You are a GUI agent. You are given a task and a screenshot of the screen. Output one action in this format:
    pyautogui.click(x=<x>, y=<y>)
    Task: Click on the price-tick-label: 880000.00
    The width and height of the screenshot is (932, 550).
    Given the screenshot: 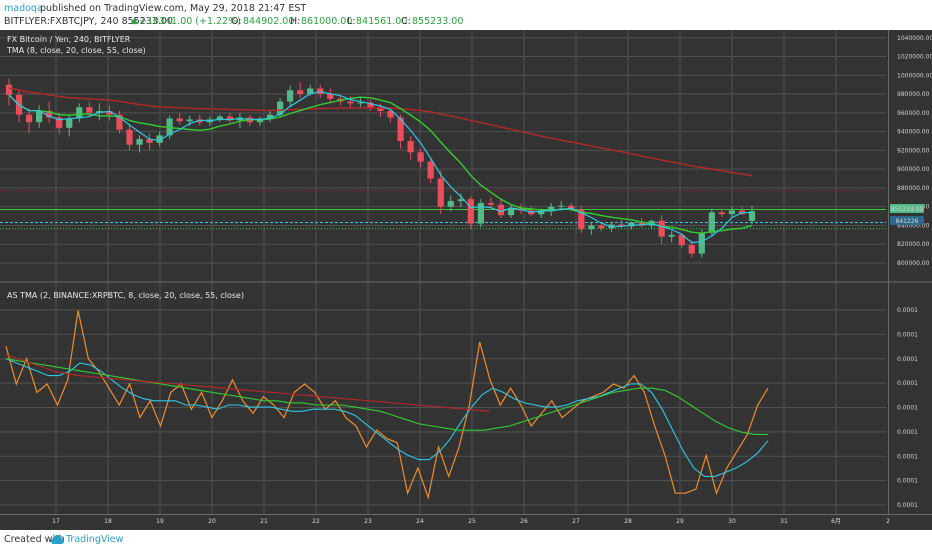 What is the action you would take?
    pyautogui.click(x=913, y=188)
    